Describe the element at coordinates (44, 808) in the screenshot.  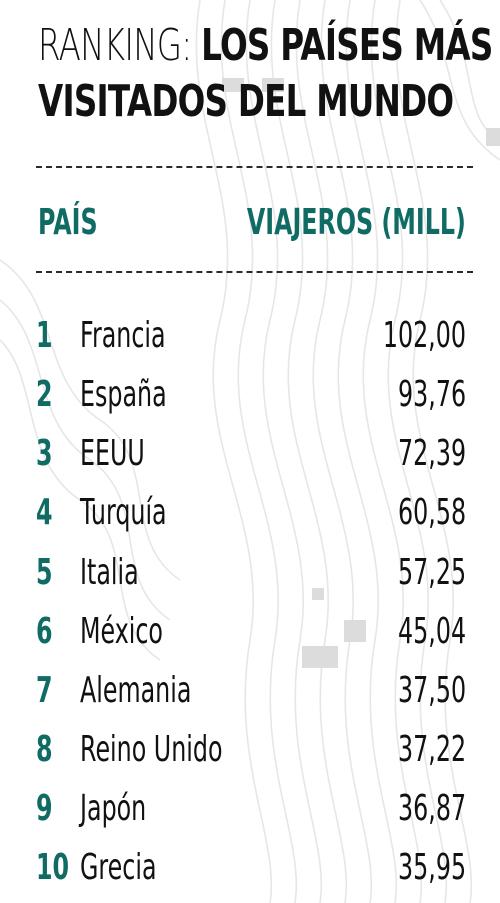
I see `rank-number: 9` at that location.